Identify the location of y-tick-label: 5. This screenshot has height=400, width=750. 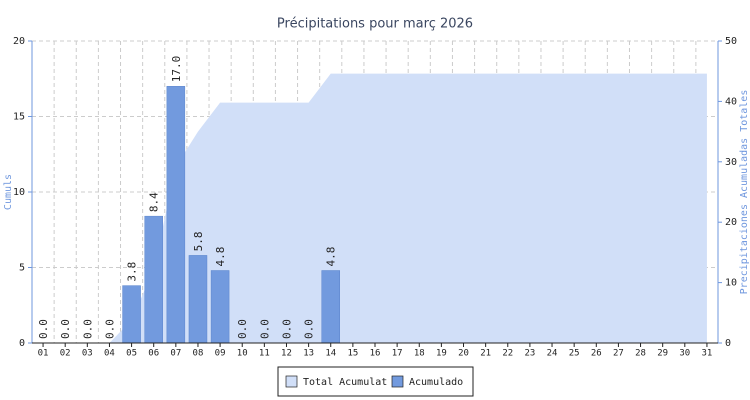
(22, 268).